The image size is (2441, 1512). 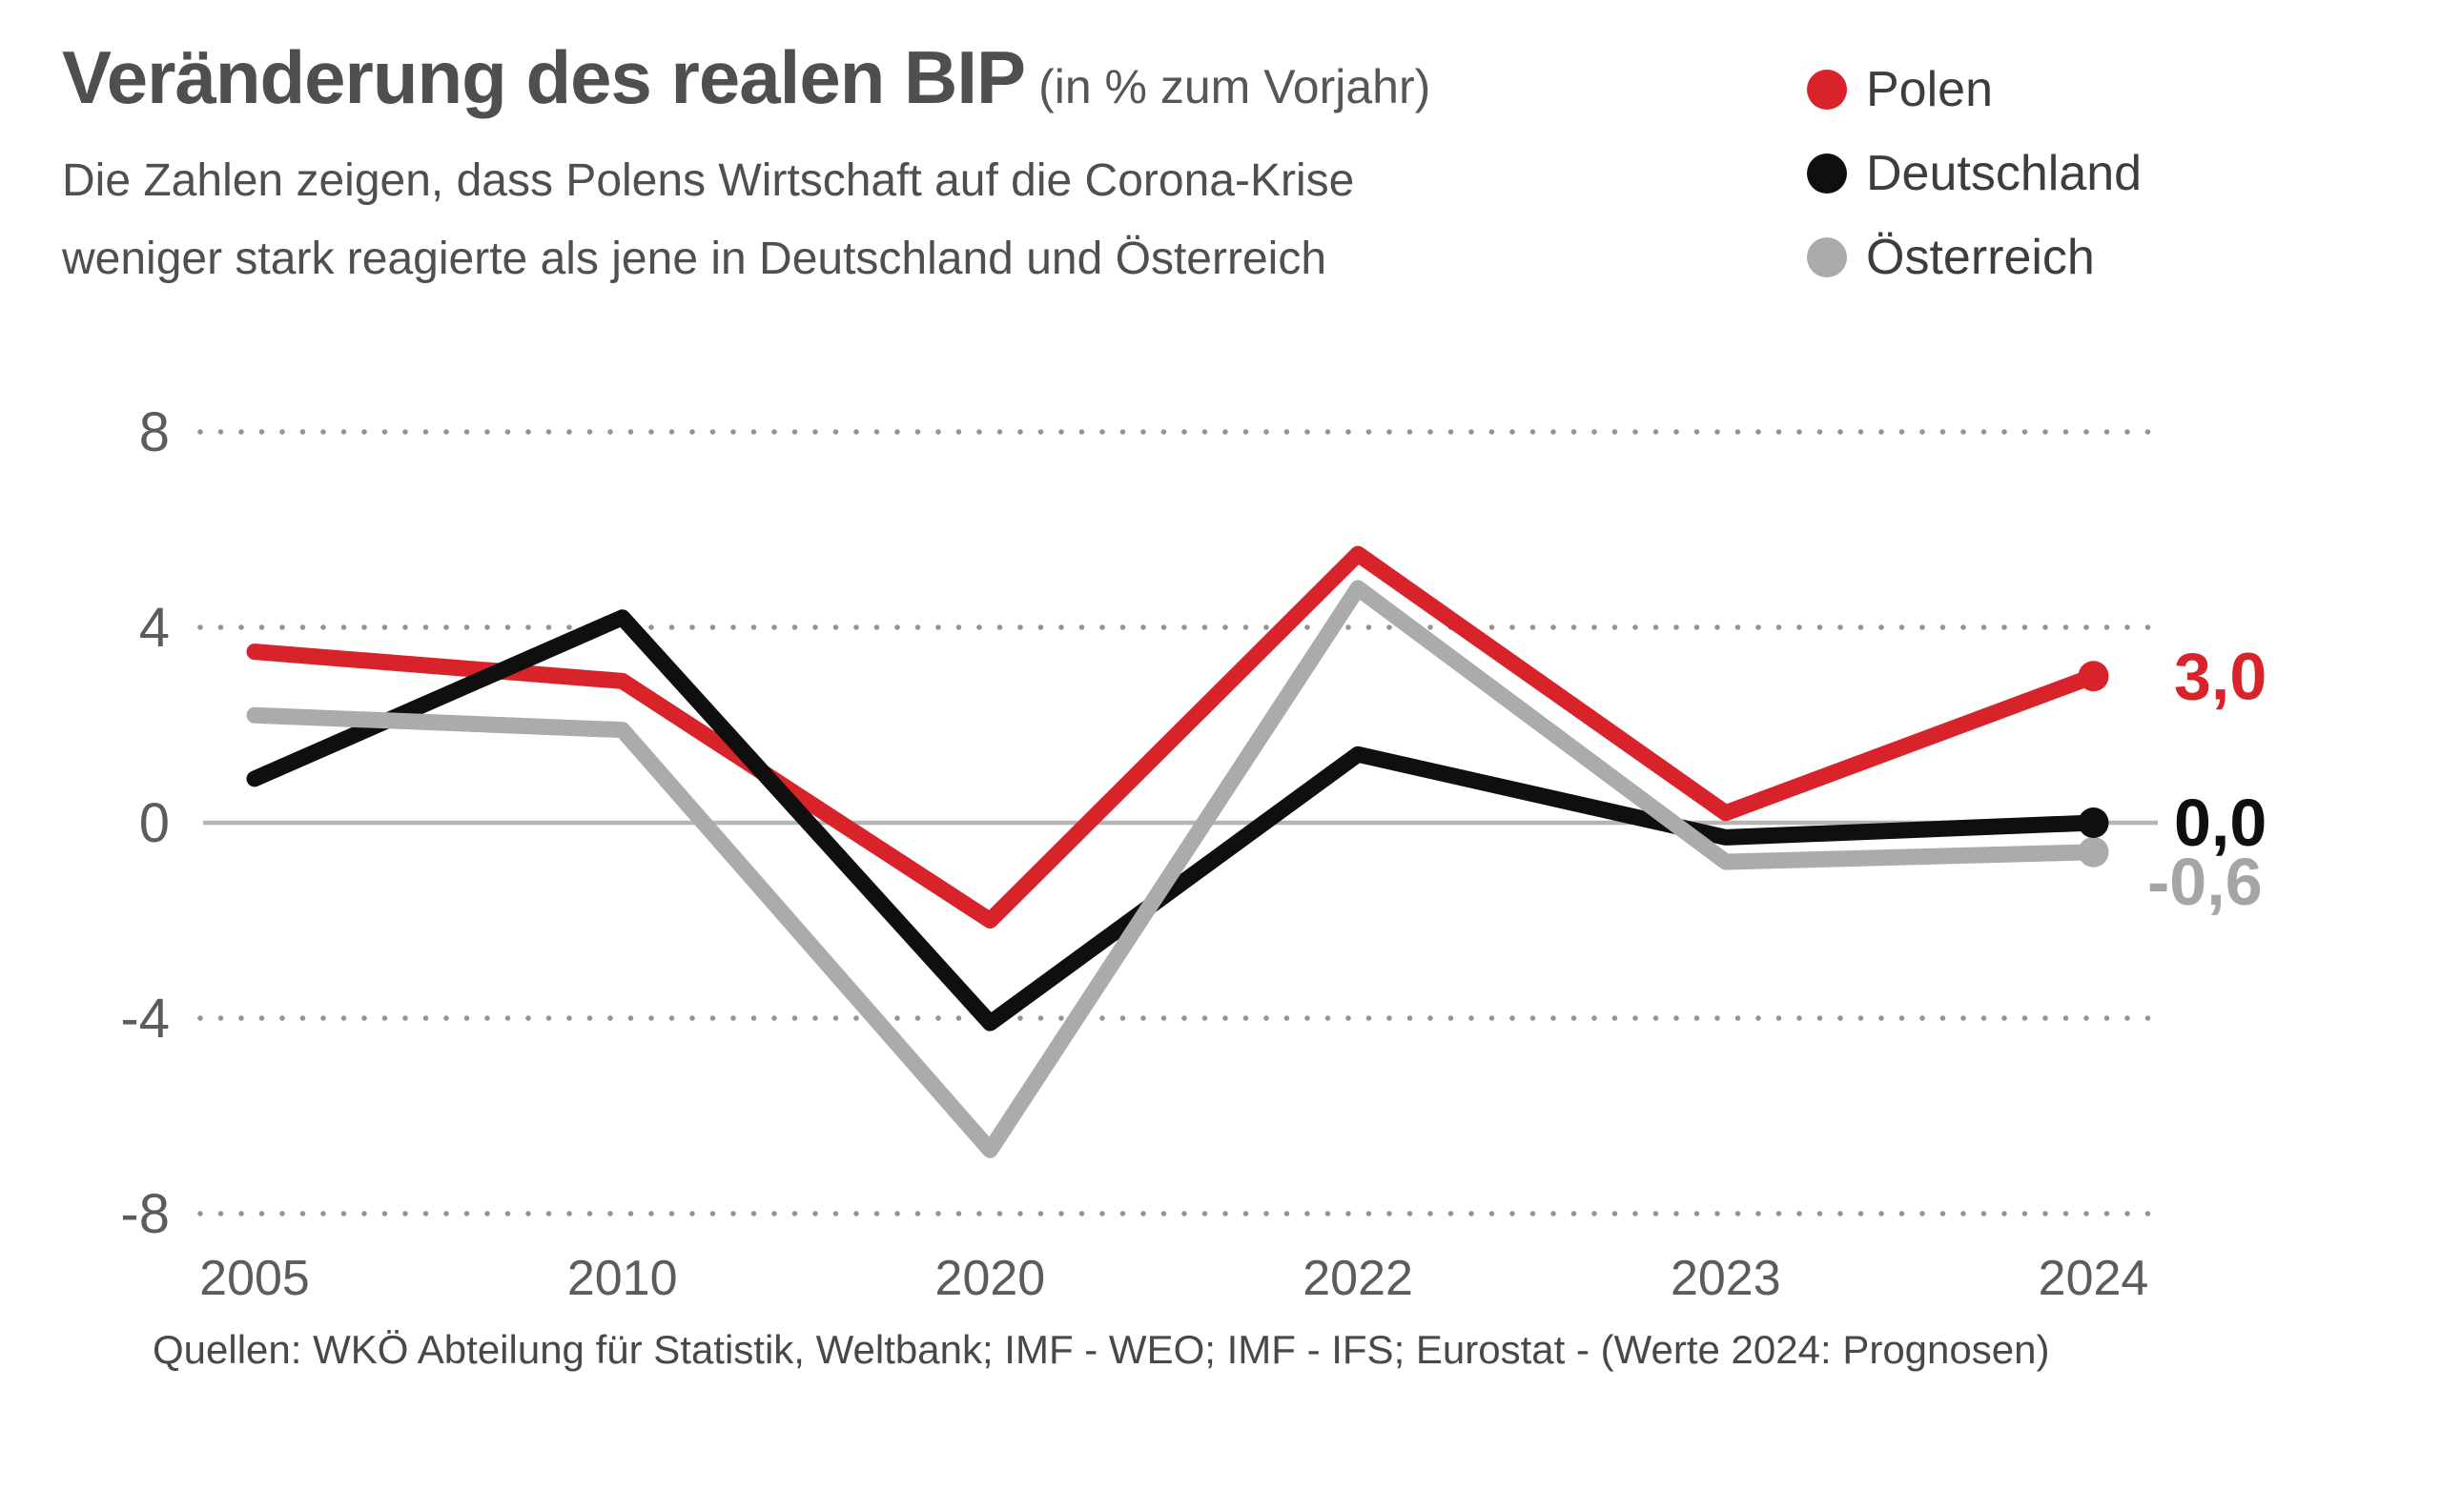 I want to click on end-marker-polen, so click(x=2093, y=676).